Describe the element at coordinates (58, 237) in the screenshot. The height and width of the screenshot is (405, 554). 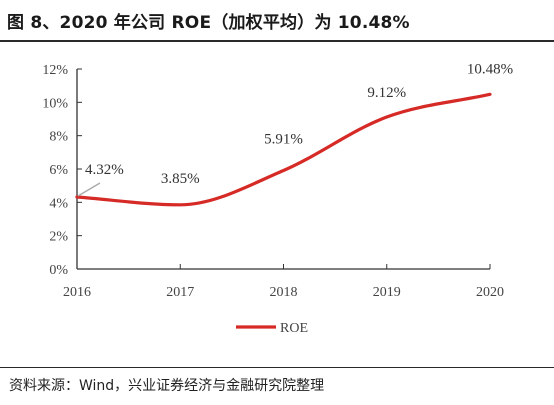
I see `y-tick-label: 2%` at that location.